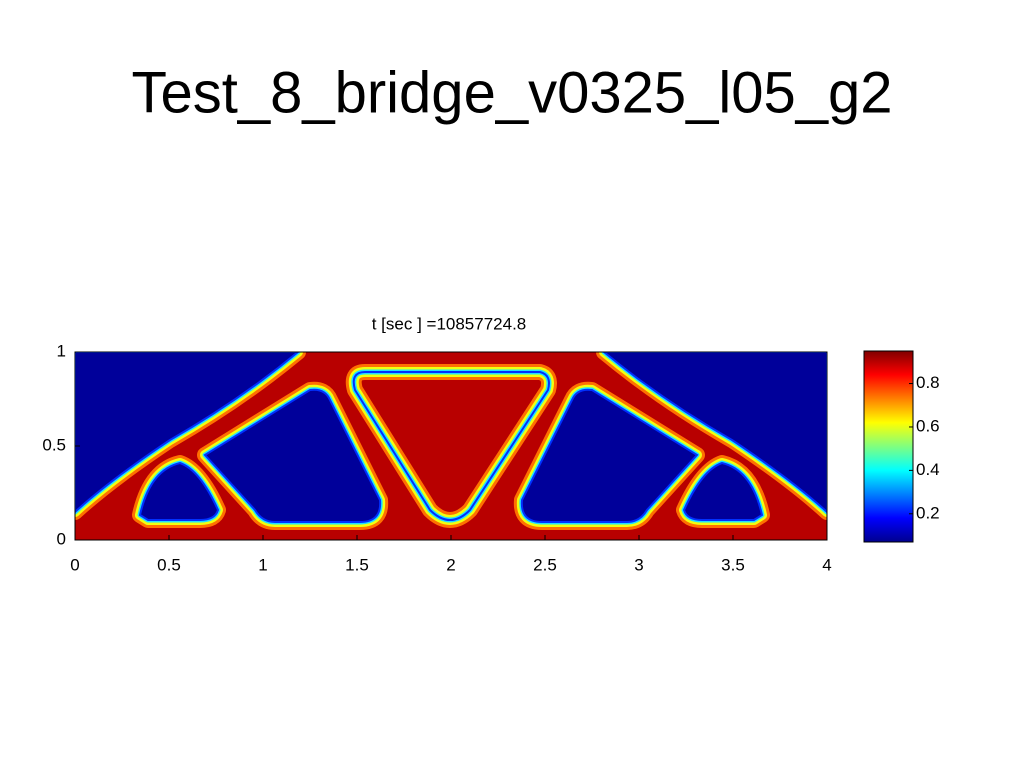 This screenshot has width=1024, height=768. What do you see at coordinates (169, 564) in the screenshot?
I see `x-tick-label: 0.5` at bounding box center [169, 564].